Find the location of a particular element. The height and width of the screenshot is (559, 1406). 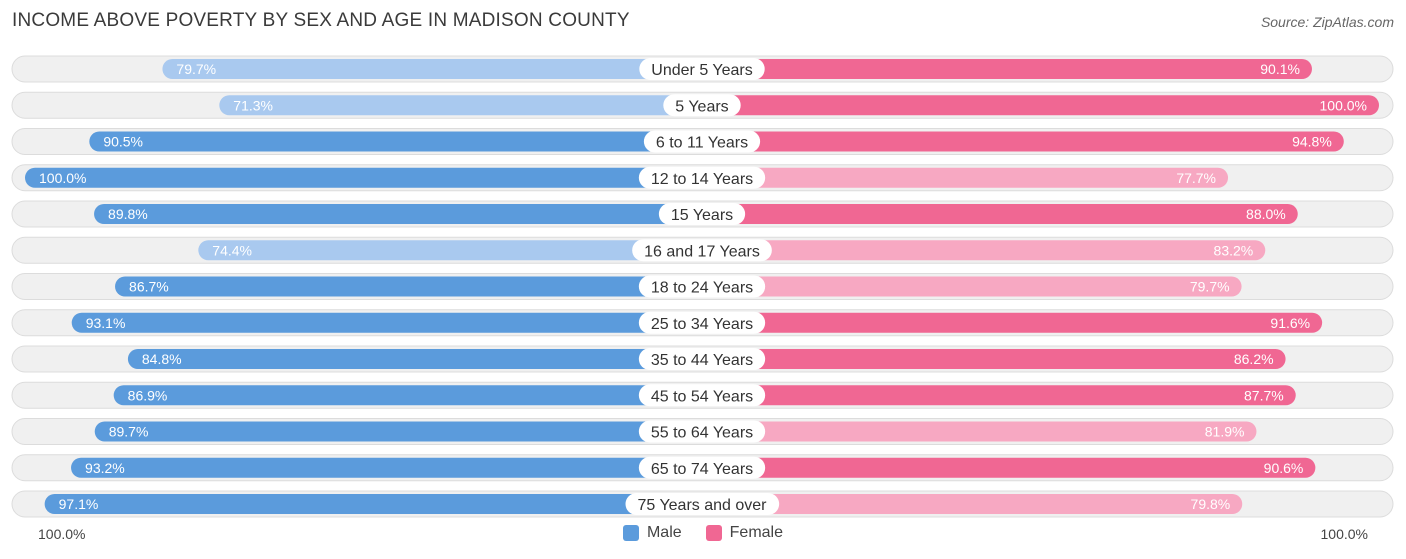

chart-row: 93.1% 91.6% 25 to 34 Years is located at coordinates (702, 323).